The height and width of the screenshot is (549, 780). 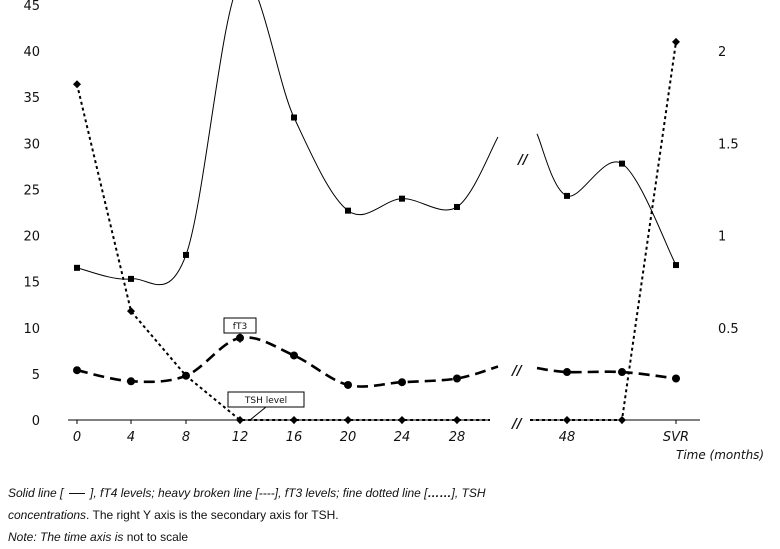 What do you see at coordinates (76, 494) in the screenshot?
I see `solid-line-sample` at bounding box center [76, 494].